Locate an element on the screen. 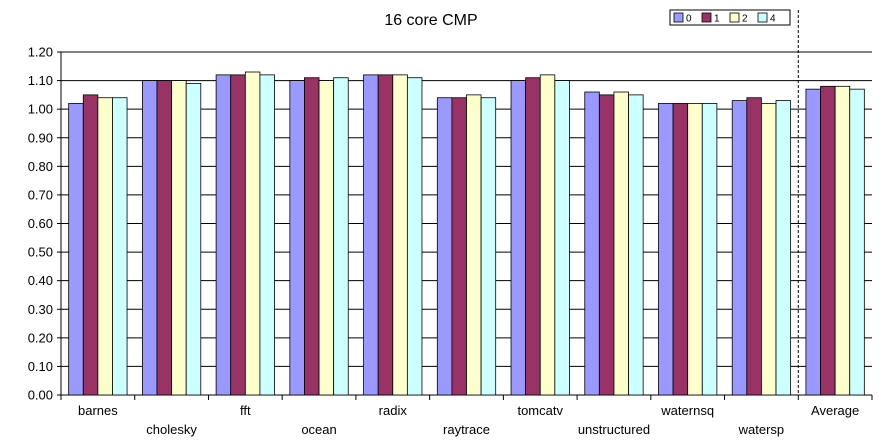 The height and width of the screenshot is (443, 879). x-category-label: fft is located at coordinates (245, 410).